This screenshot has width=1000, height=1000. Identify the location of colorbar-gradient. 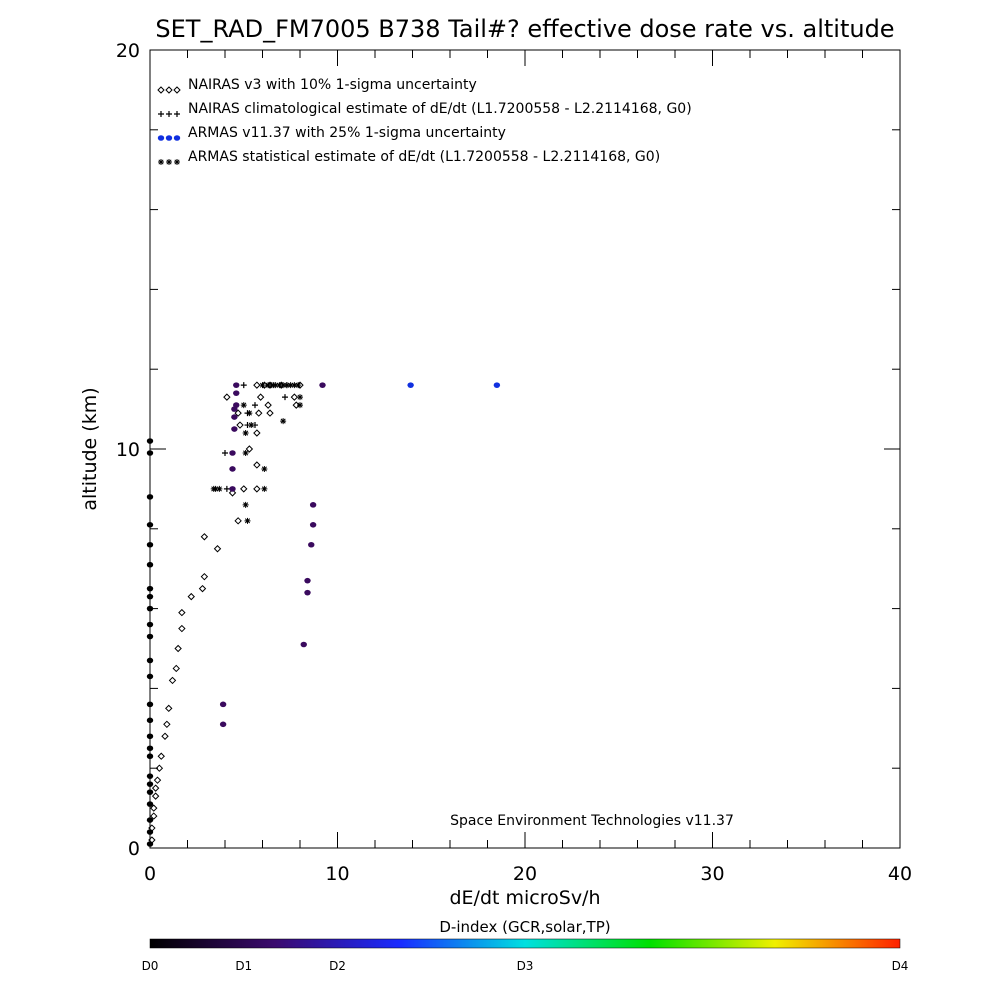
(525, 943).